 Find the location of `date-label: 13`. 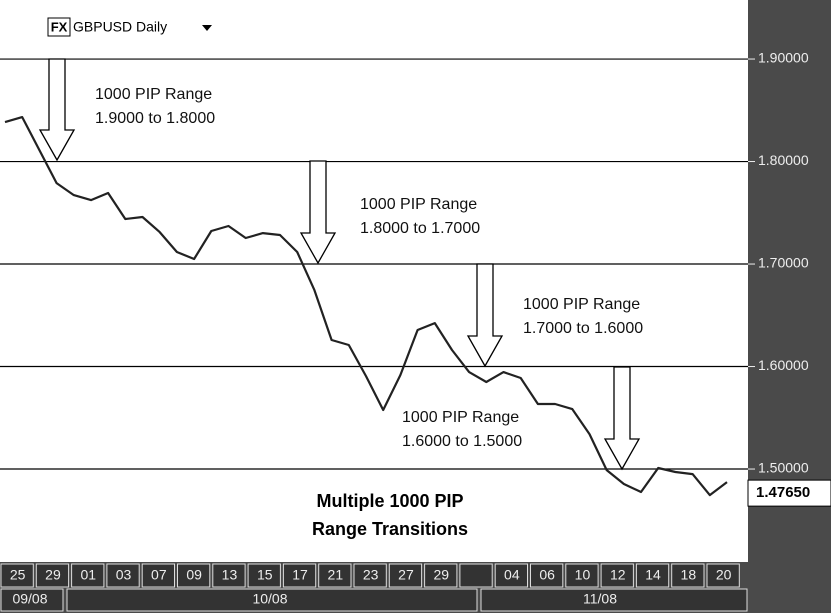

date-label: 13 is located at coordinates (230, 575).